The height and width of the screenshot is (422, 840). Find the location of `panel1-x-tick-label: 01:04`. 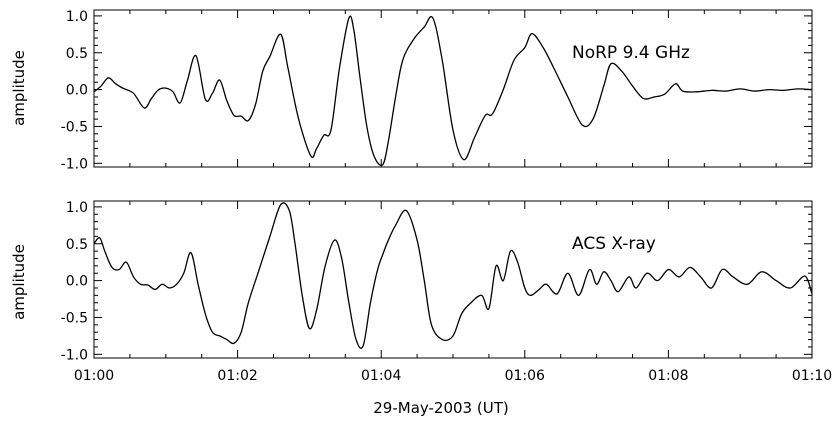

panel1-x-tick-label: 01:04 is located at coordinates (381, 376).